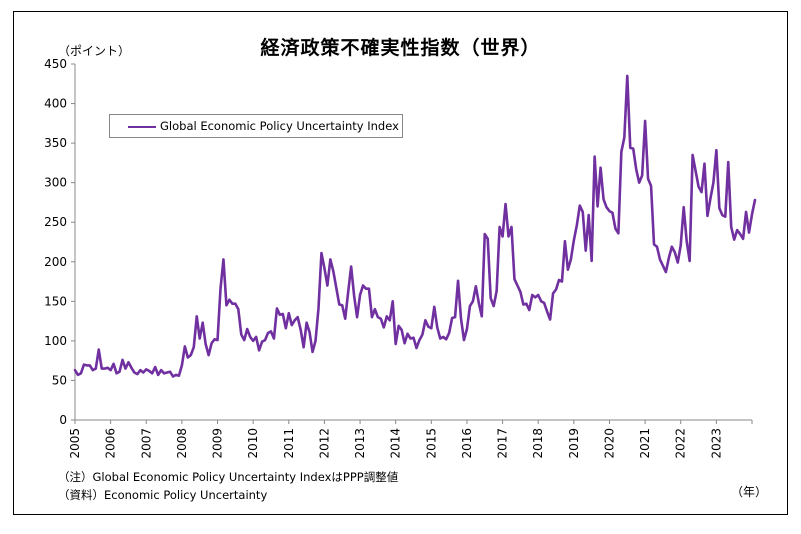 This screenshot has height=534, width=801. I want to click on x-tick-label: 2006, so click(111, 443).